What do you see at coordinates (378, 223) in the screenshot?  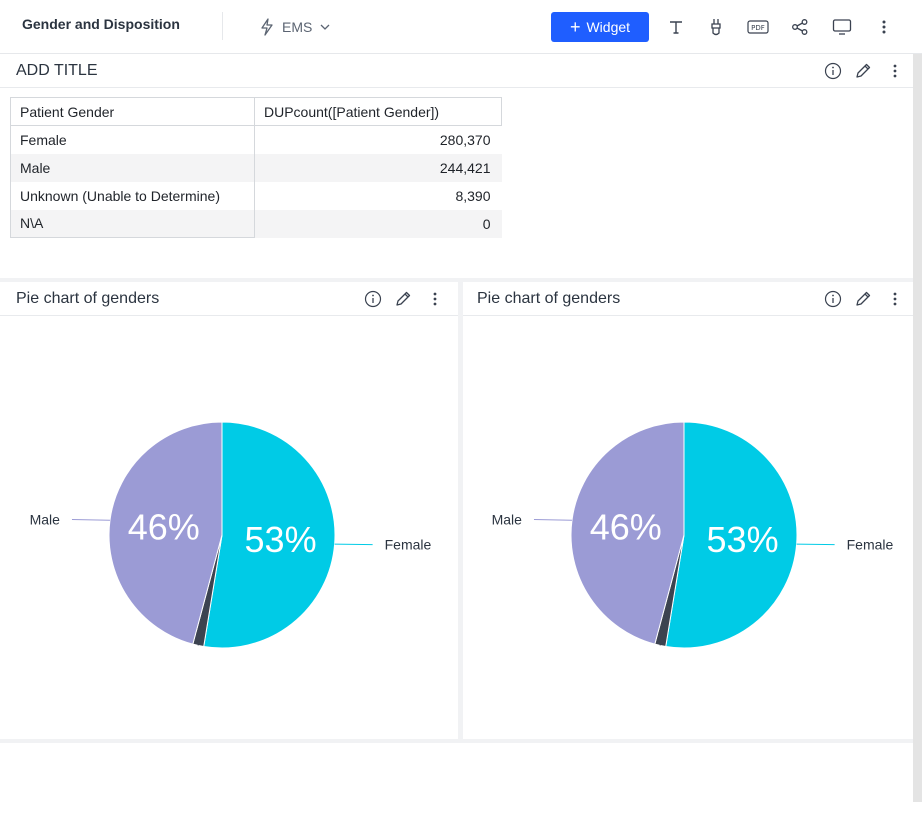 I see `count-cell: 0` at bounding box center [378, 223].